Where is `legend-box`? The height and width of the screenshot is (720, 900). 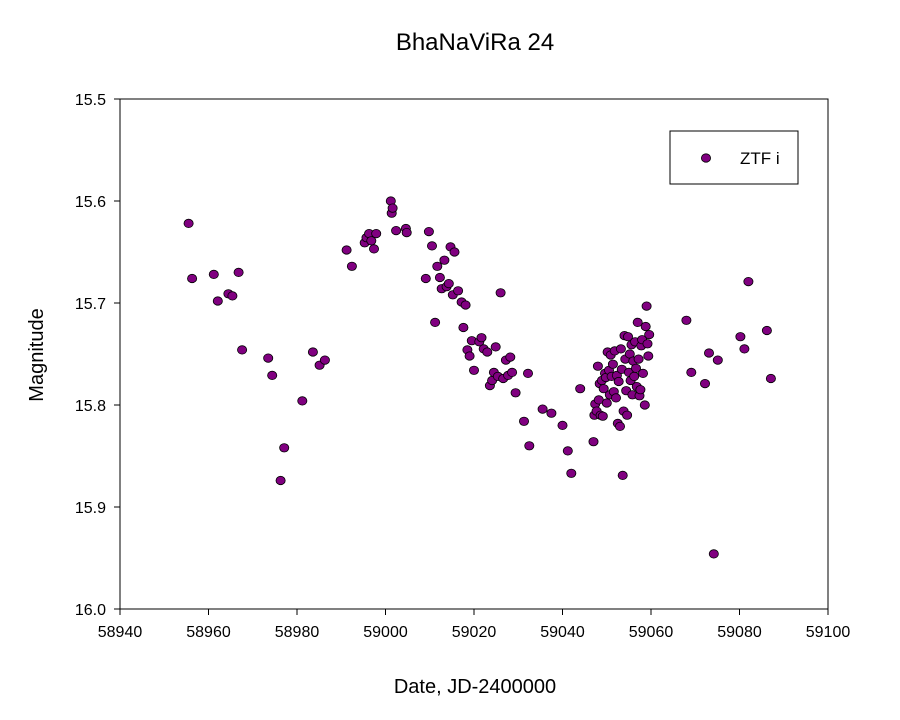
legend-box is located at coordinates (734, 157).